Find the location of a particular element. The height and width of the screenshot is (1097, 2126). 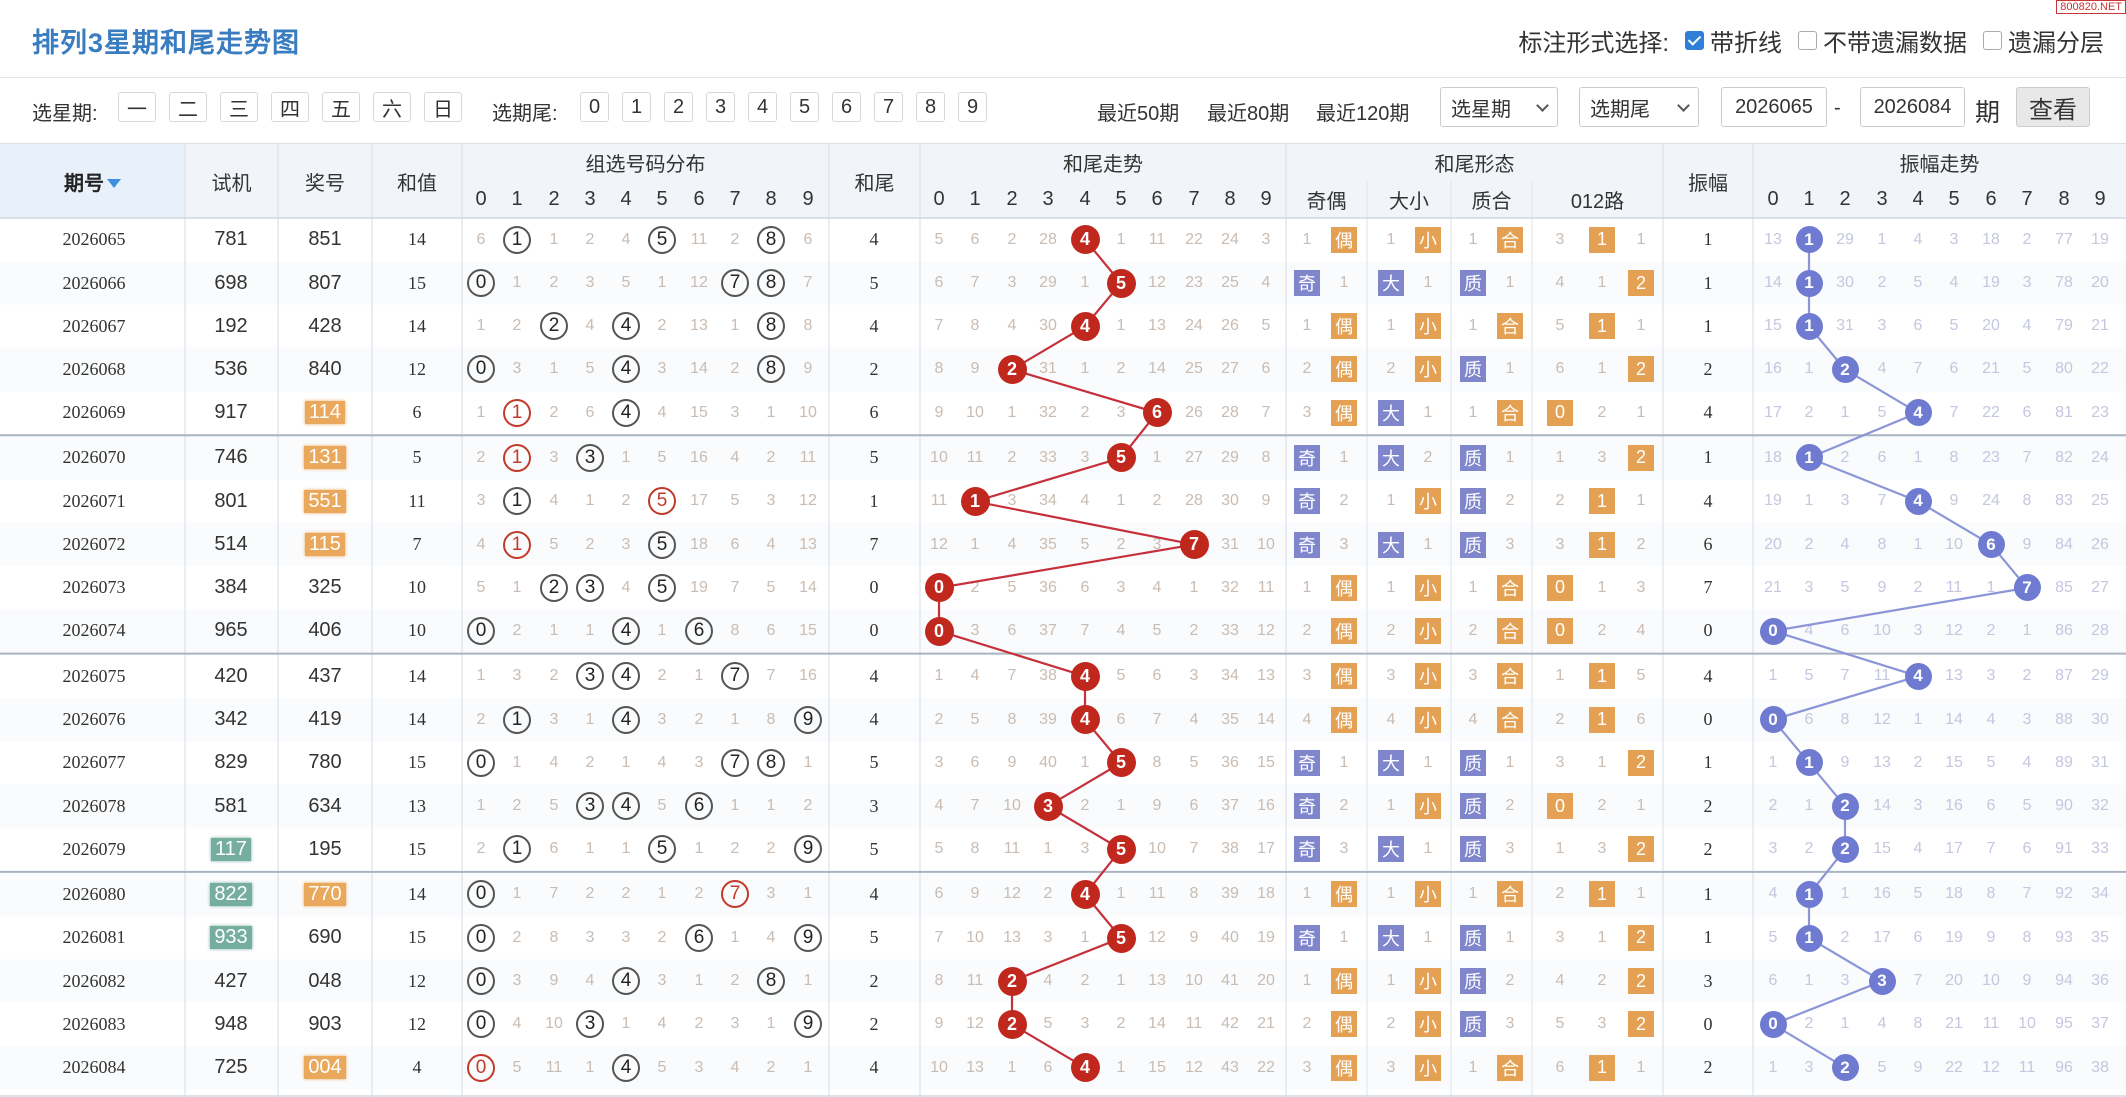

tail-button-3: 3 is located at coordinates (720, 107).